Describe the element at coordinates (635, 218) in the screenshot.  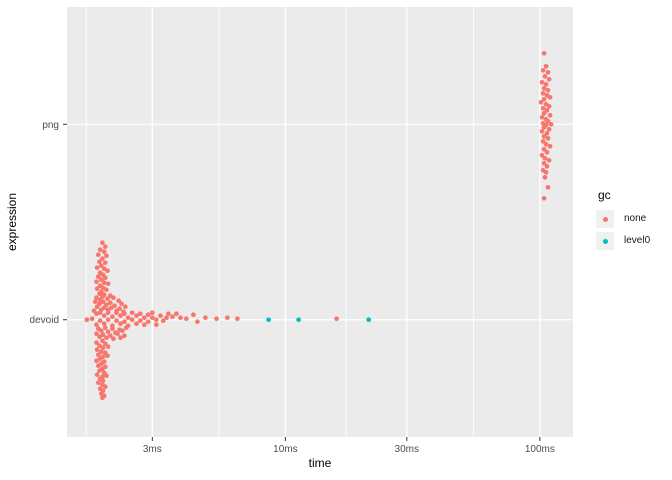
I see `legend-item-label: none` at that location.